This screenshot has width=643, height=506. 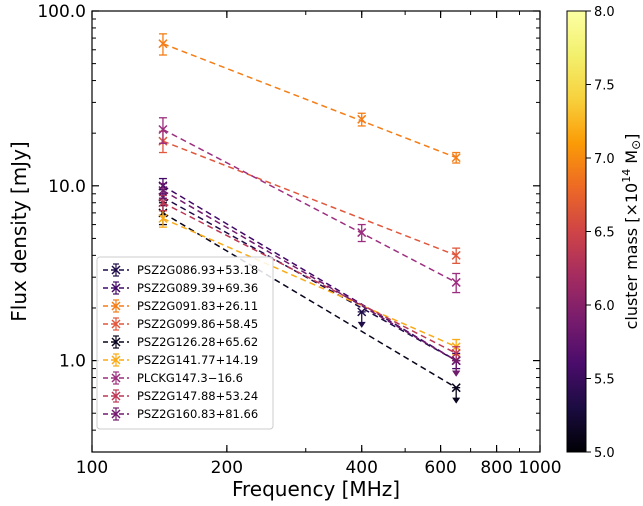 I want to click on legend-entry: PSZ2G091.83+26.11, so click(x=180, y=306).